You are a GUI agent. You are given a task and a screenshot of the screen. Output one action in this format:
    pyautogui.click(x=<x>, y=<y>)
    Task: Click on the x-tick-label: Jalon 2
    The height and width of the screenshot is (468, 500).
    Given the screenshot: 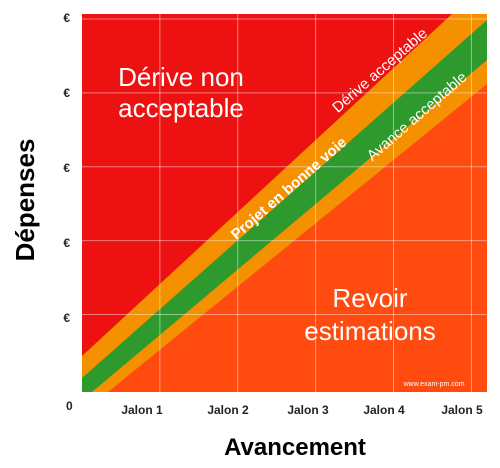 What is the action you would take?
    pyautogui.click(x=228, y=410)
    